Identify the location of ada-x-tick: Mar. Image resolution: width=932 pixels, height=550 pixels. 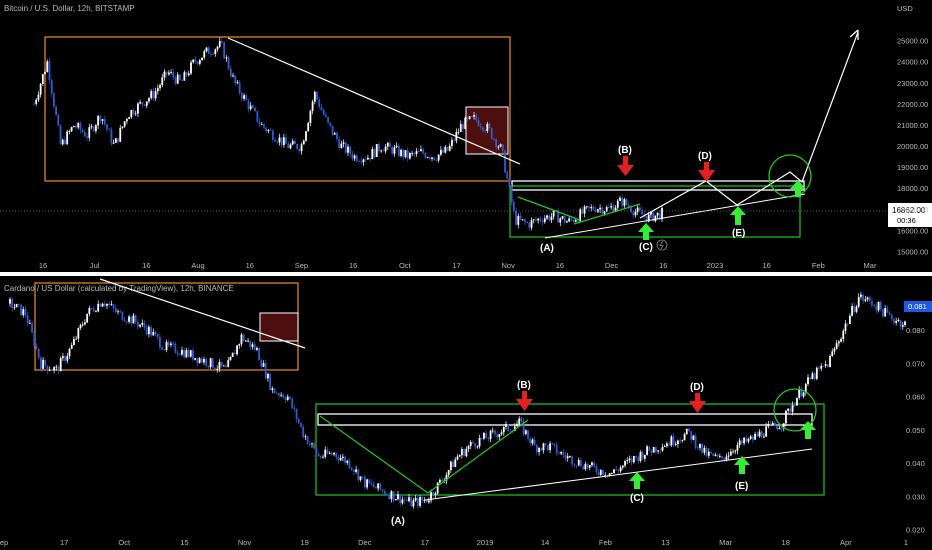
(725, 542).